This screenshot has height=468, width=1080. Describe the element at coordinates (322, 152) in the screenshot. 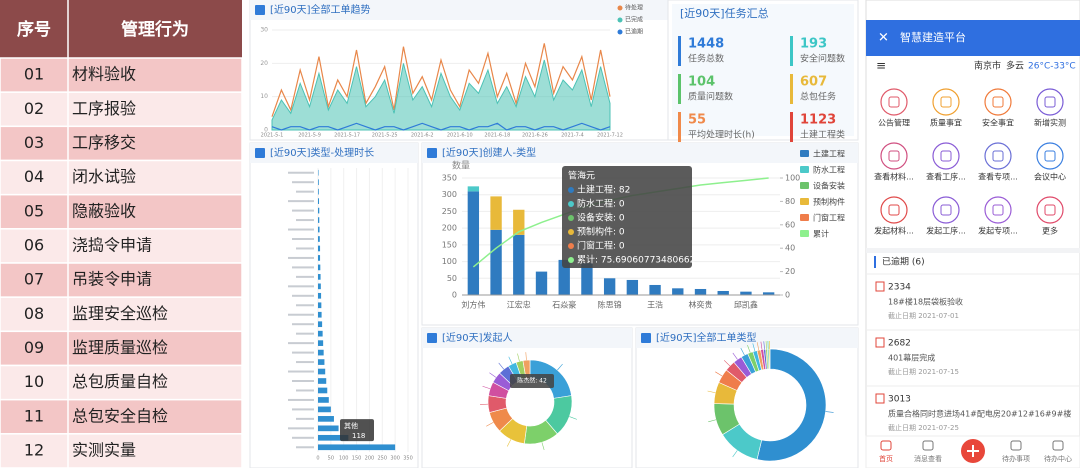

I see `panel-title: [近90天]类型-处理时长` at that location.